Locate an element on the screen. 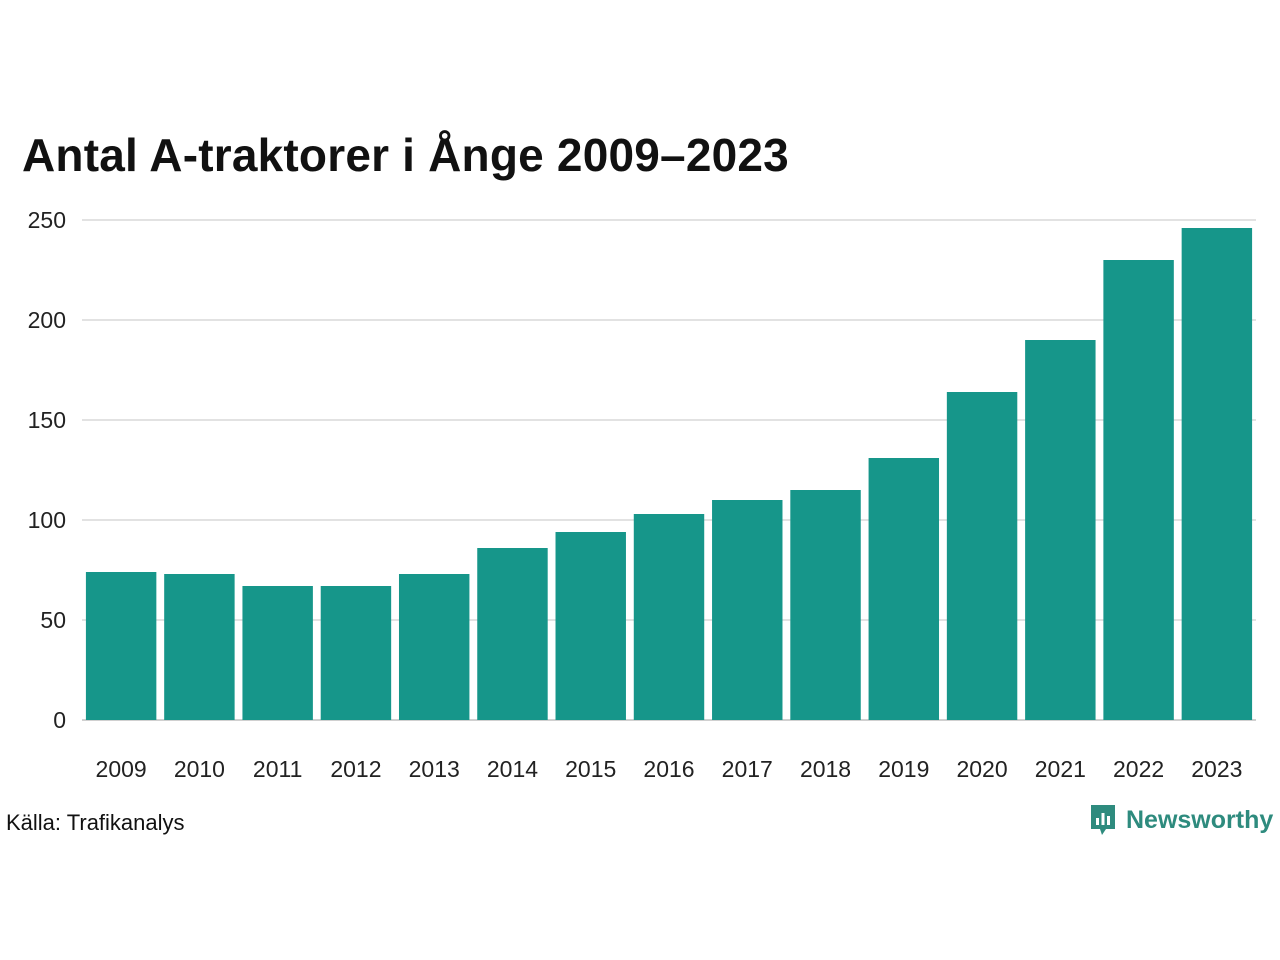 Image resolution: width=1280 pixels, height=960 pixels. x-tick-label: 2017 is located at coordinates (747, 769).